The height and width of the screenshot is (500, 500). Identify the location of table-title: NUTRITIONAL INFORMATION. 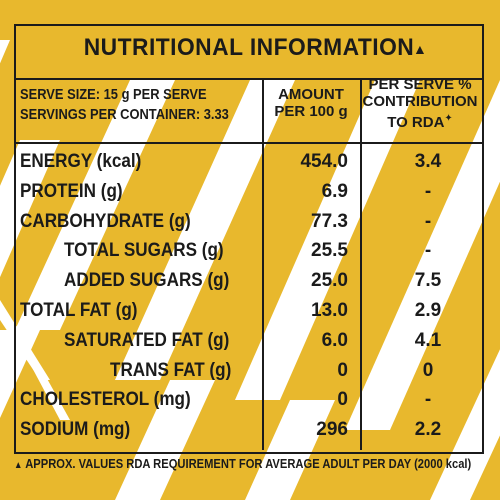
(249, 47).